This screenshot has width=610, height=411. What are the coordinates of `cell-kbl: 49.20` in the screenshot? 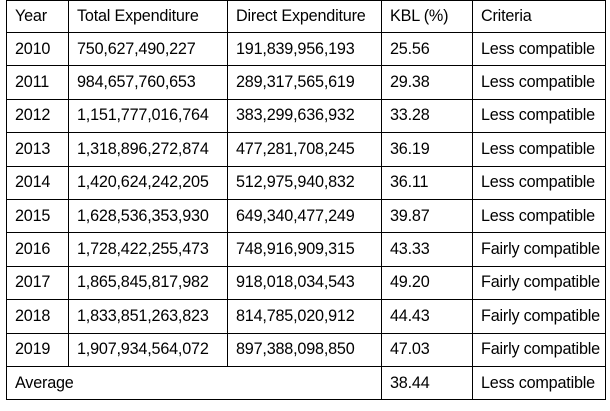 It's located at (427, 283).